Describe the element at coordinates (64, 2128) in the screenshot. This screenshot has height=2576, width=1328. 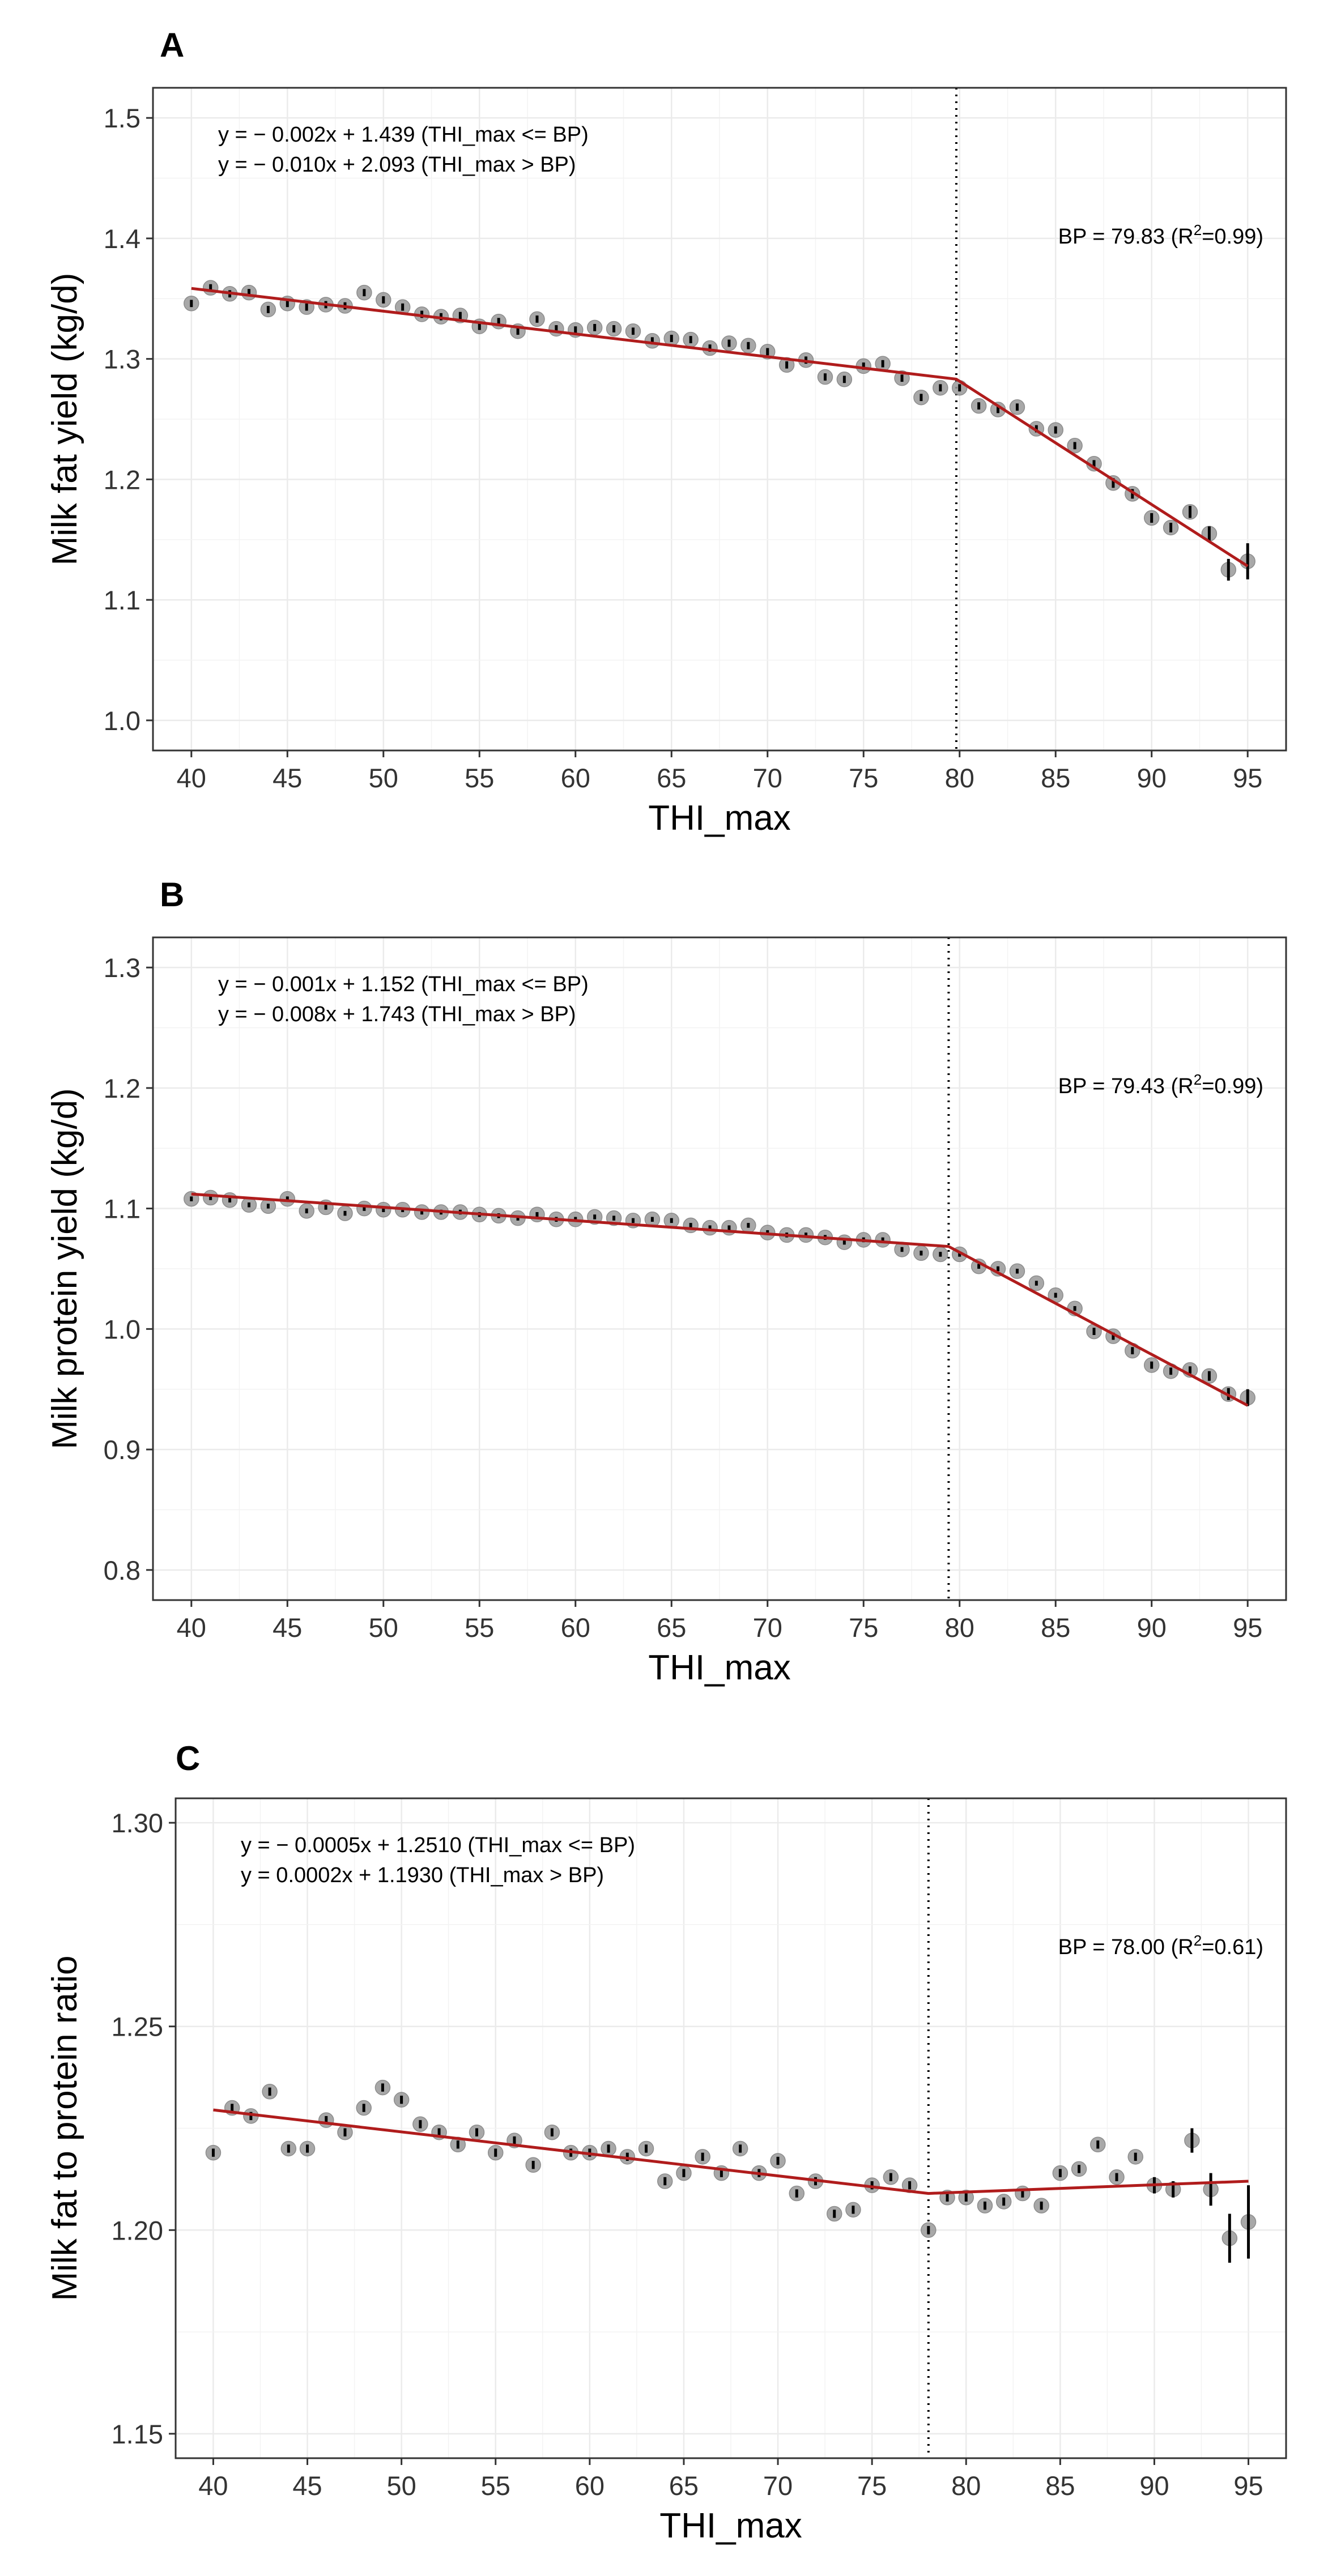
I see `y-axis-title: Milk fat to protein ratio` at that location.